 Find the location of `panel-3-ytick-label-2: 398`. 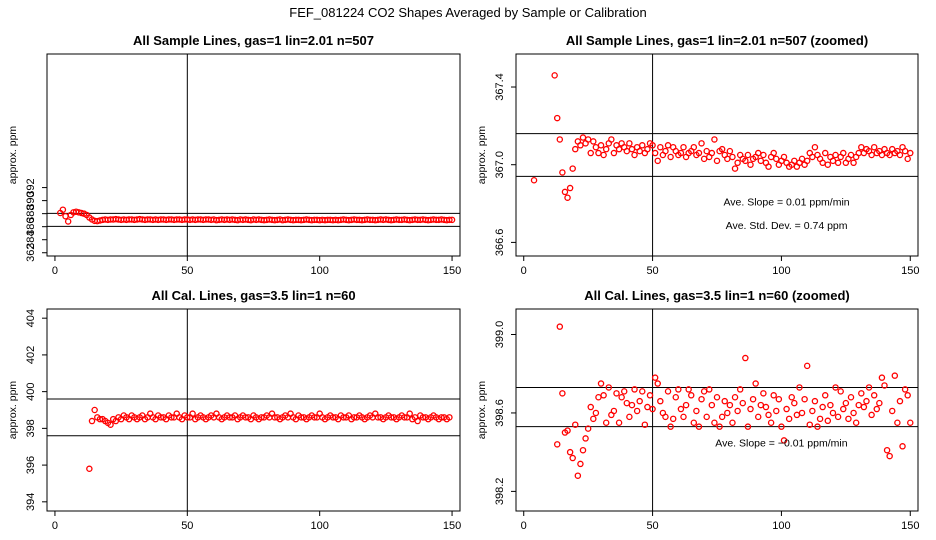

panel-3-ytick-label-2: 398 is located at coordinates (31, 428).